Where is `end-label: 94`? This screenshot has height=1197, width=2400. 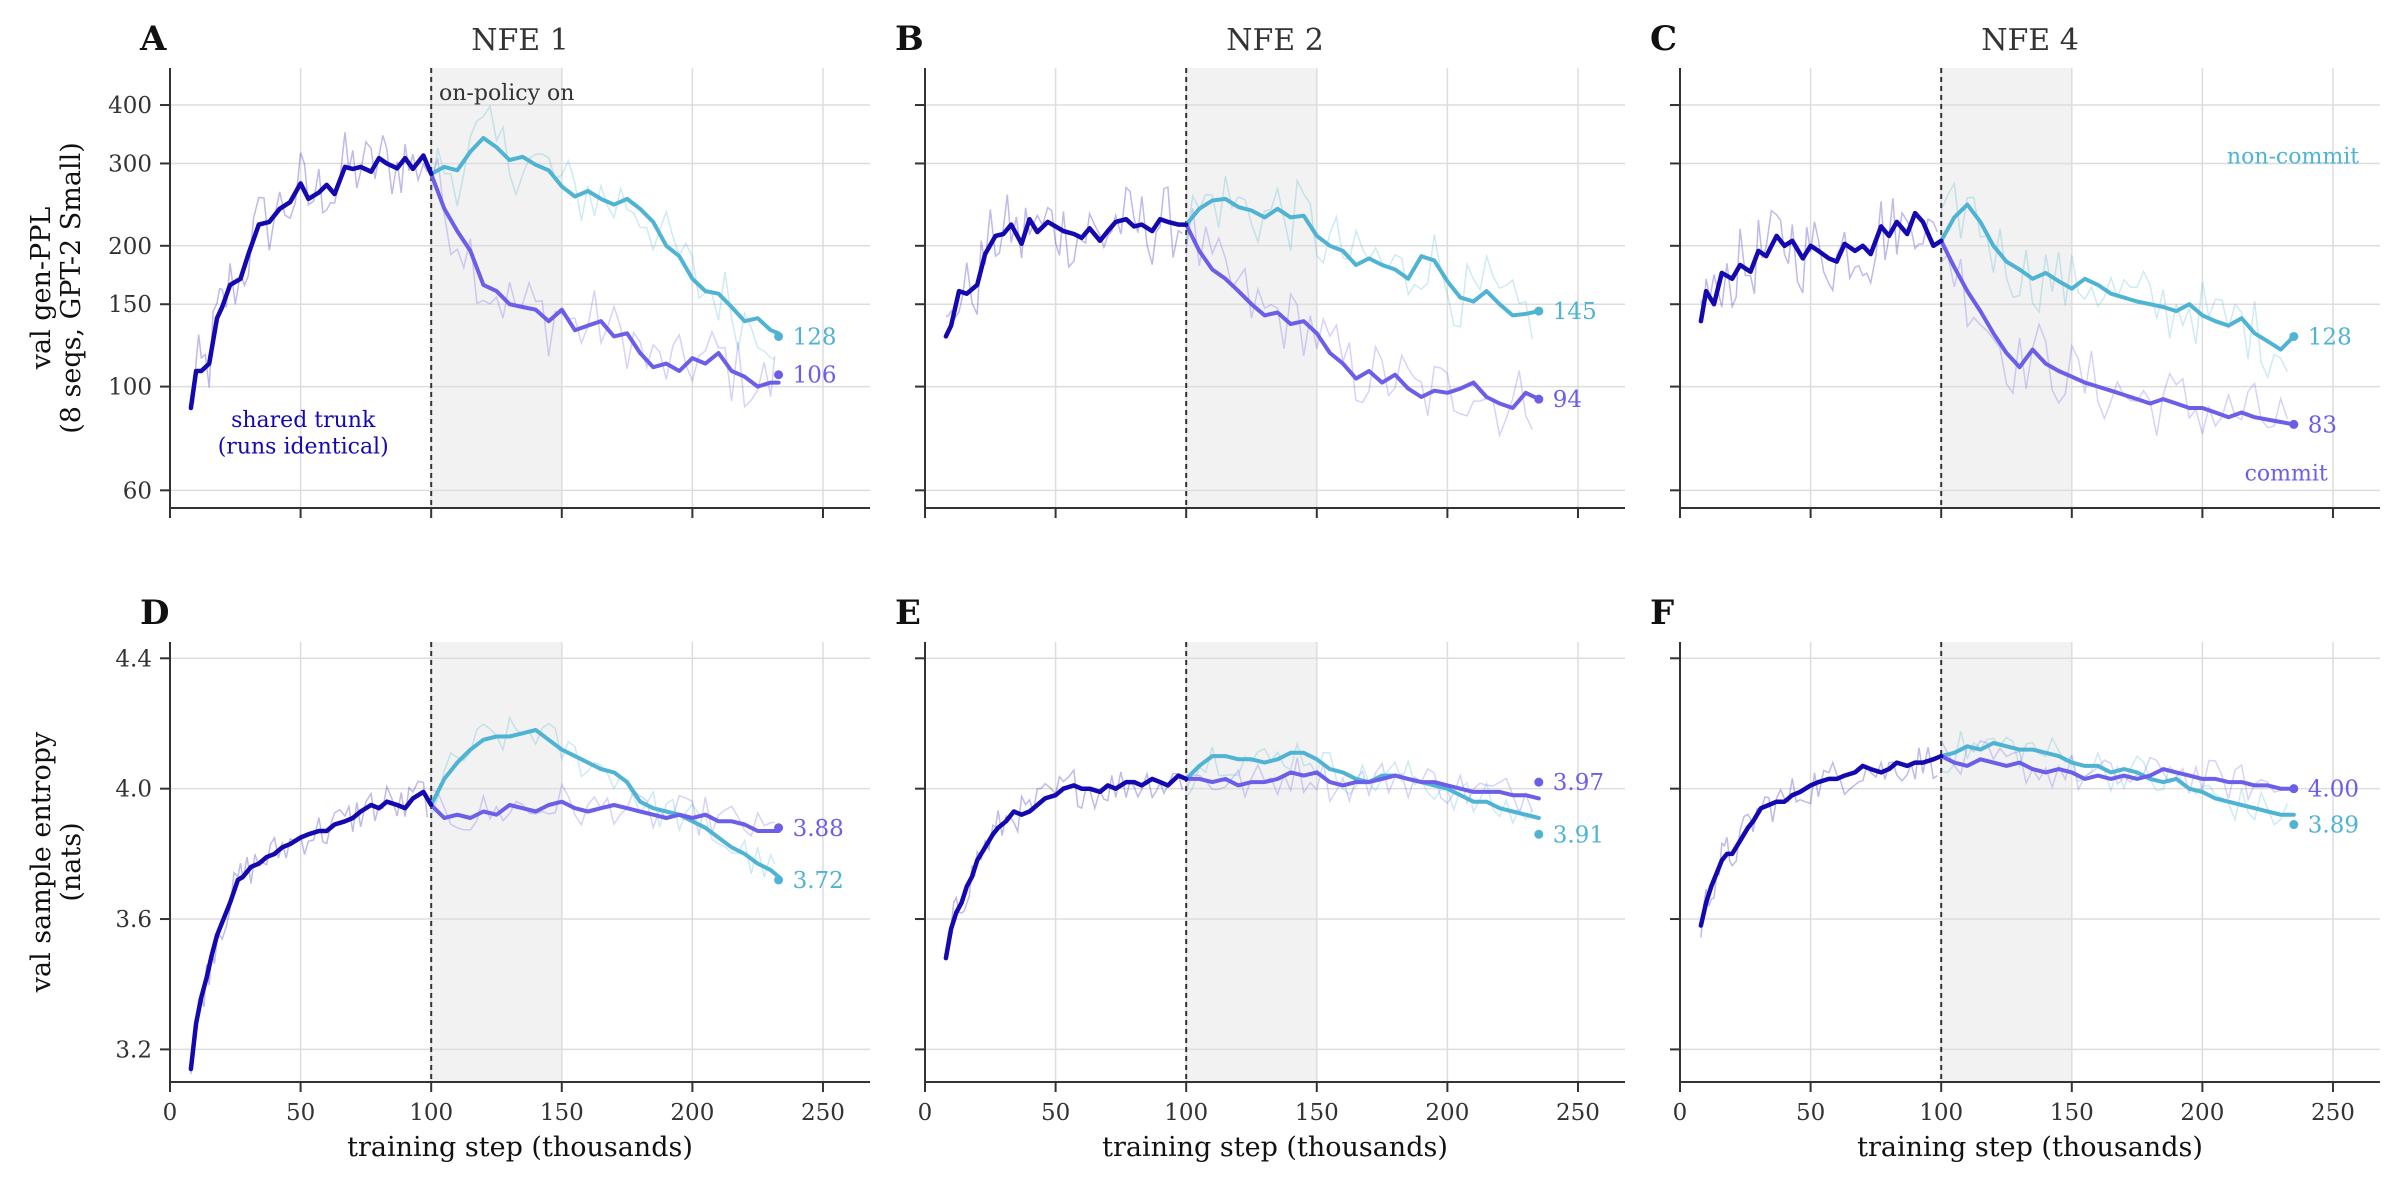
end-label: 94 is located at coordinates (1567, 400).